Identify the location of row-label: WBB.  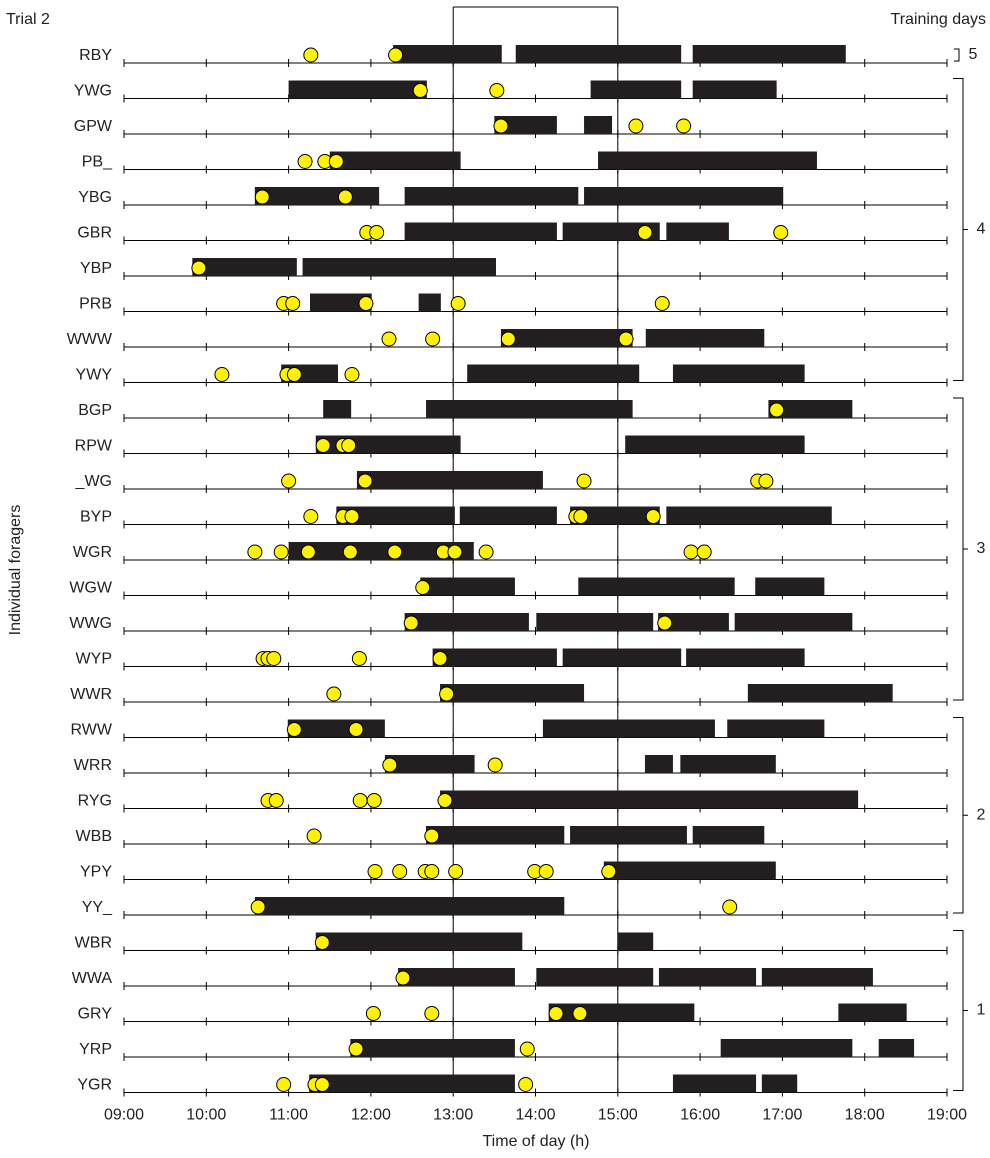
(94, 836).